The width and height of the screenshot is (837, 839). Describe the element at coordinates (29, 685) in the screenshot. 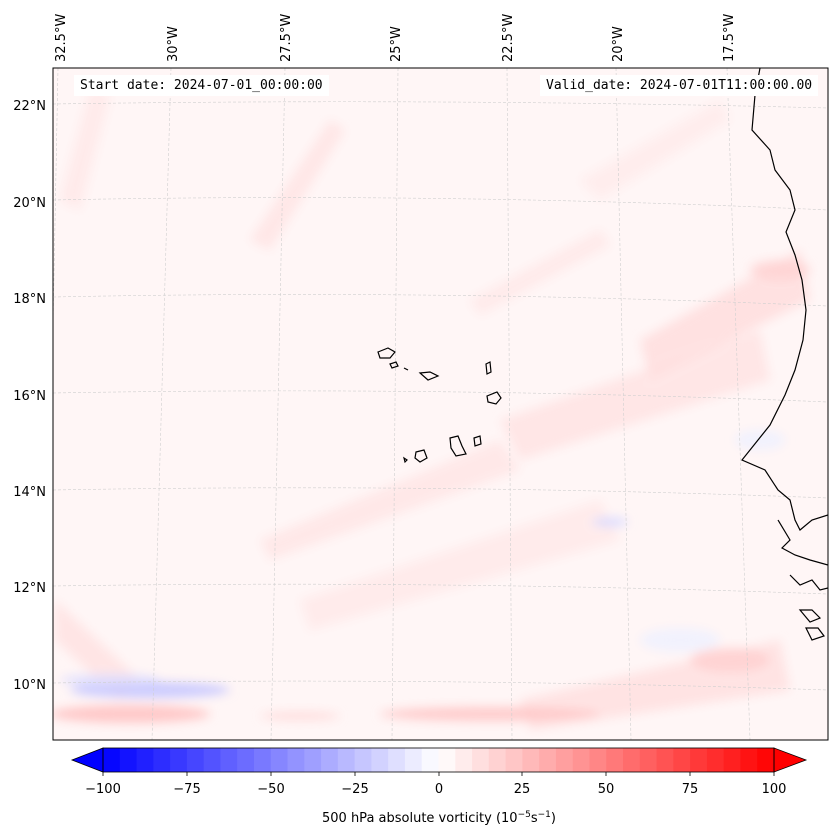

I see `lat-label: 10°N` at that location.